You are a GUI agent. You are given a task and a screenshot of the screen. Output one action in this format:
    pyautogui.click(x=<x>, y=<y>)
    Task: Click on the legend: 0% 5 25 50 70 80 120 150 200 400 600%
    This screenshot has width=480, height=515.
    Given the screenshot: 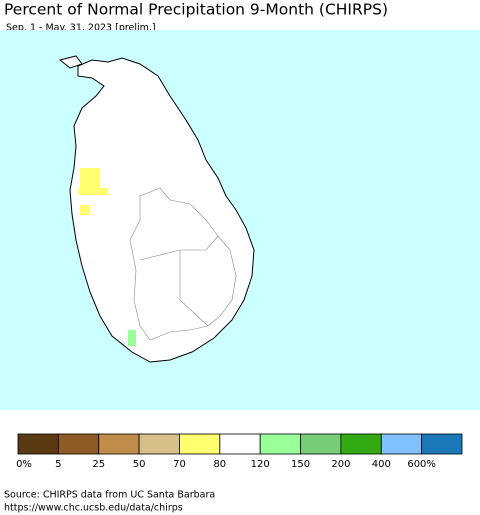 What is the action you would take?
    pyautogui.click(x=239, y=451)
    